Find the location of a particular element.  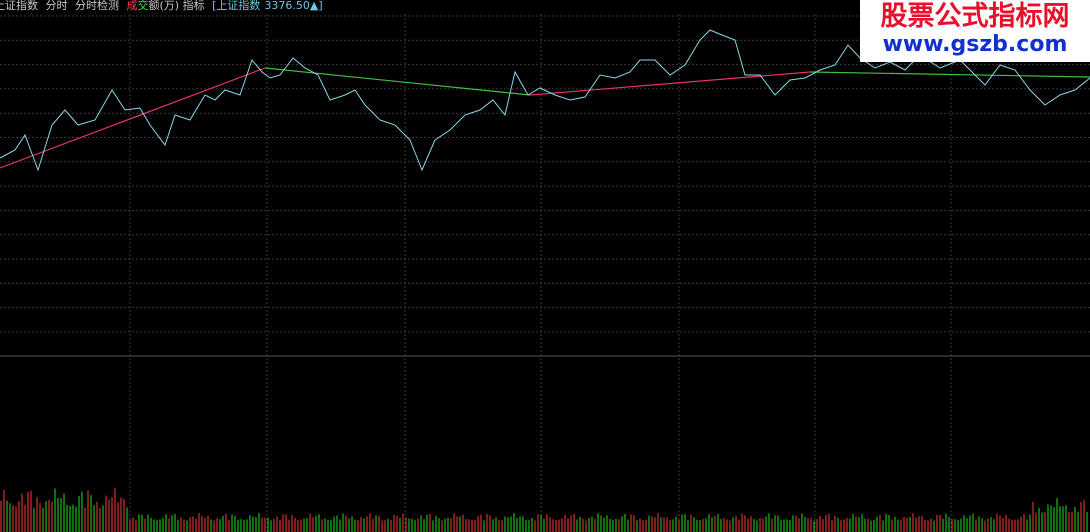

indicator: 指标 is located at coordinates (193, 6).